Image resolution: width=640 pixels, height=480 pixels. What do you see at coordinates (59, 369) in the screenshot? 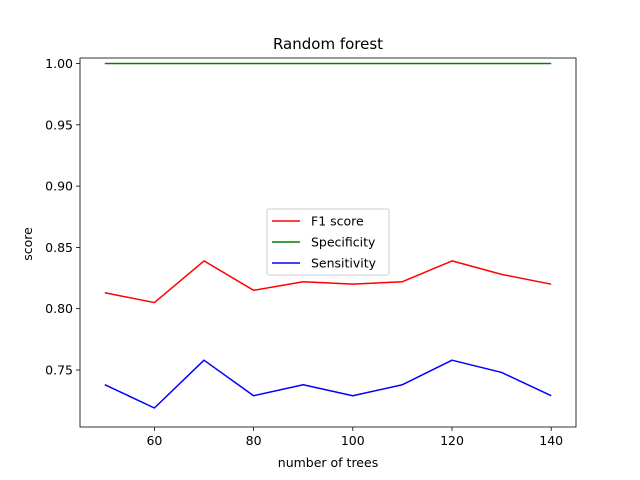
I see `y-tick-label-0: 0.75` at bounding box center [59, 369].